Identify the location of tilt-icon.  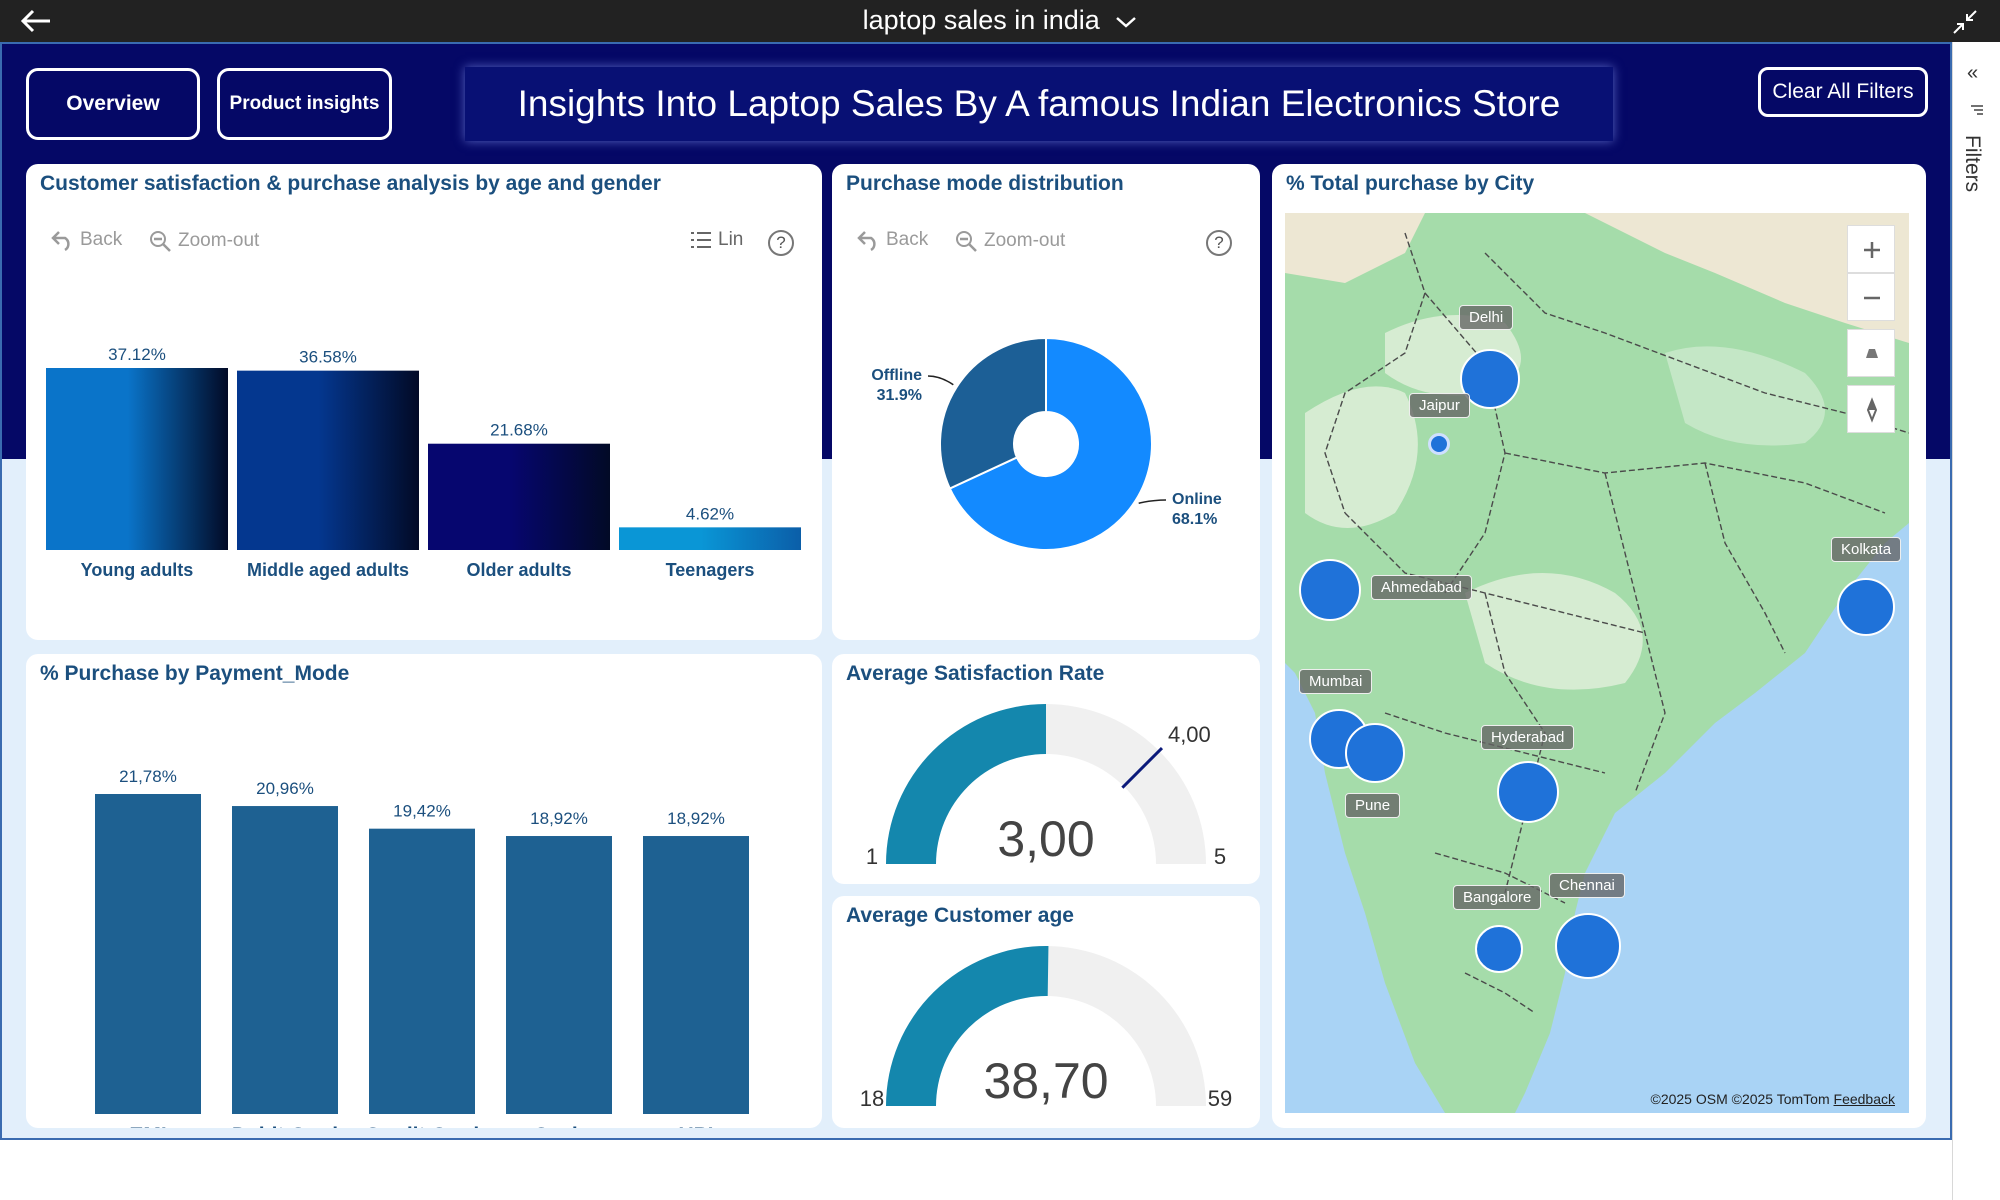
(1872, 353).